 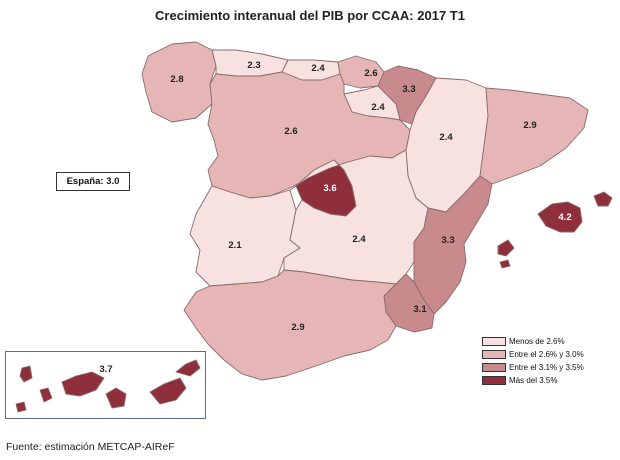 I want to click on label-cataluna: 2.9, so click(x=529, y=125).